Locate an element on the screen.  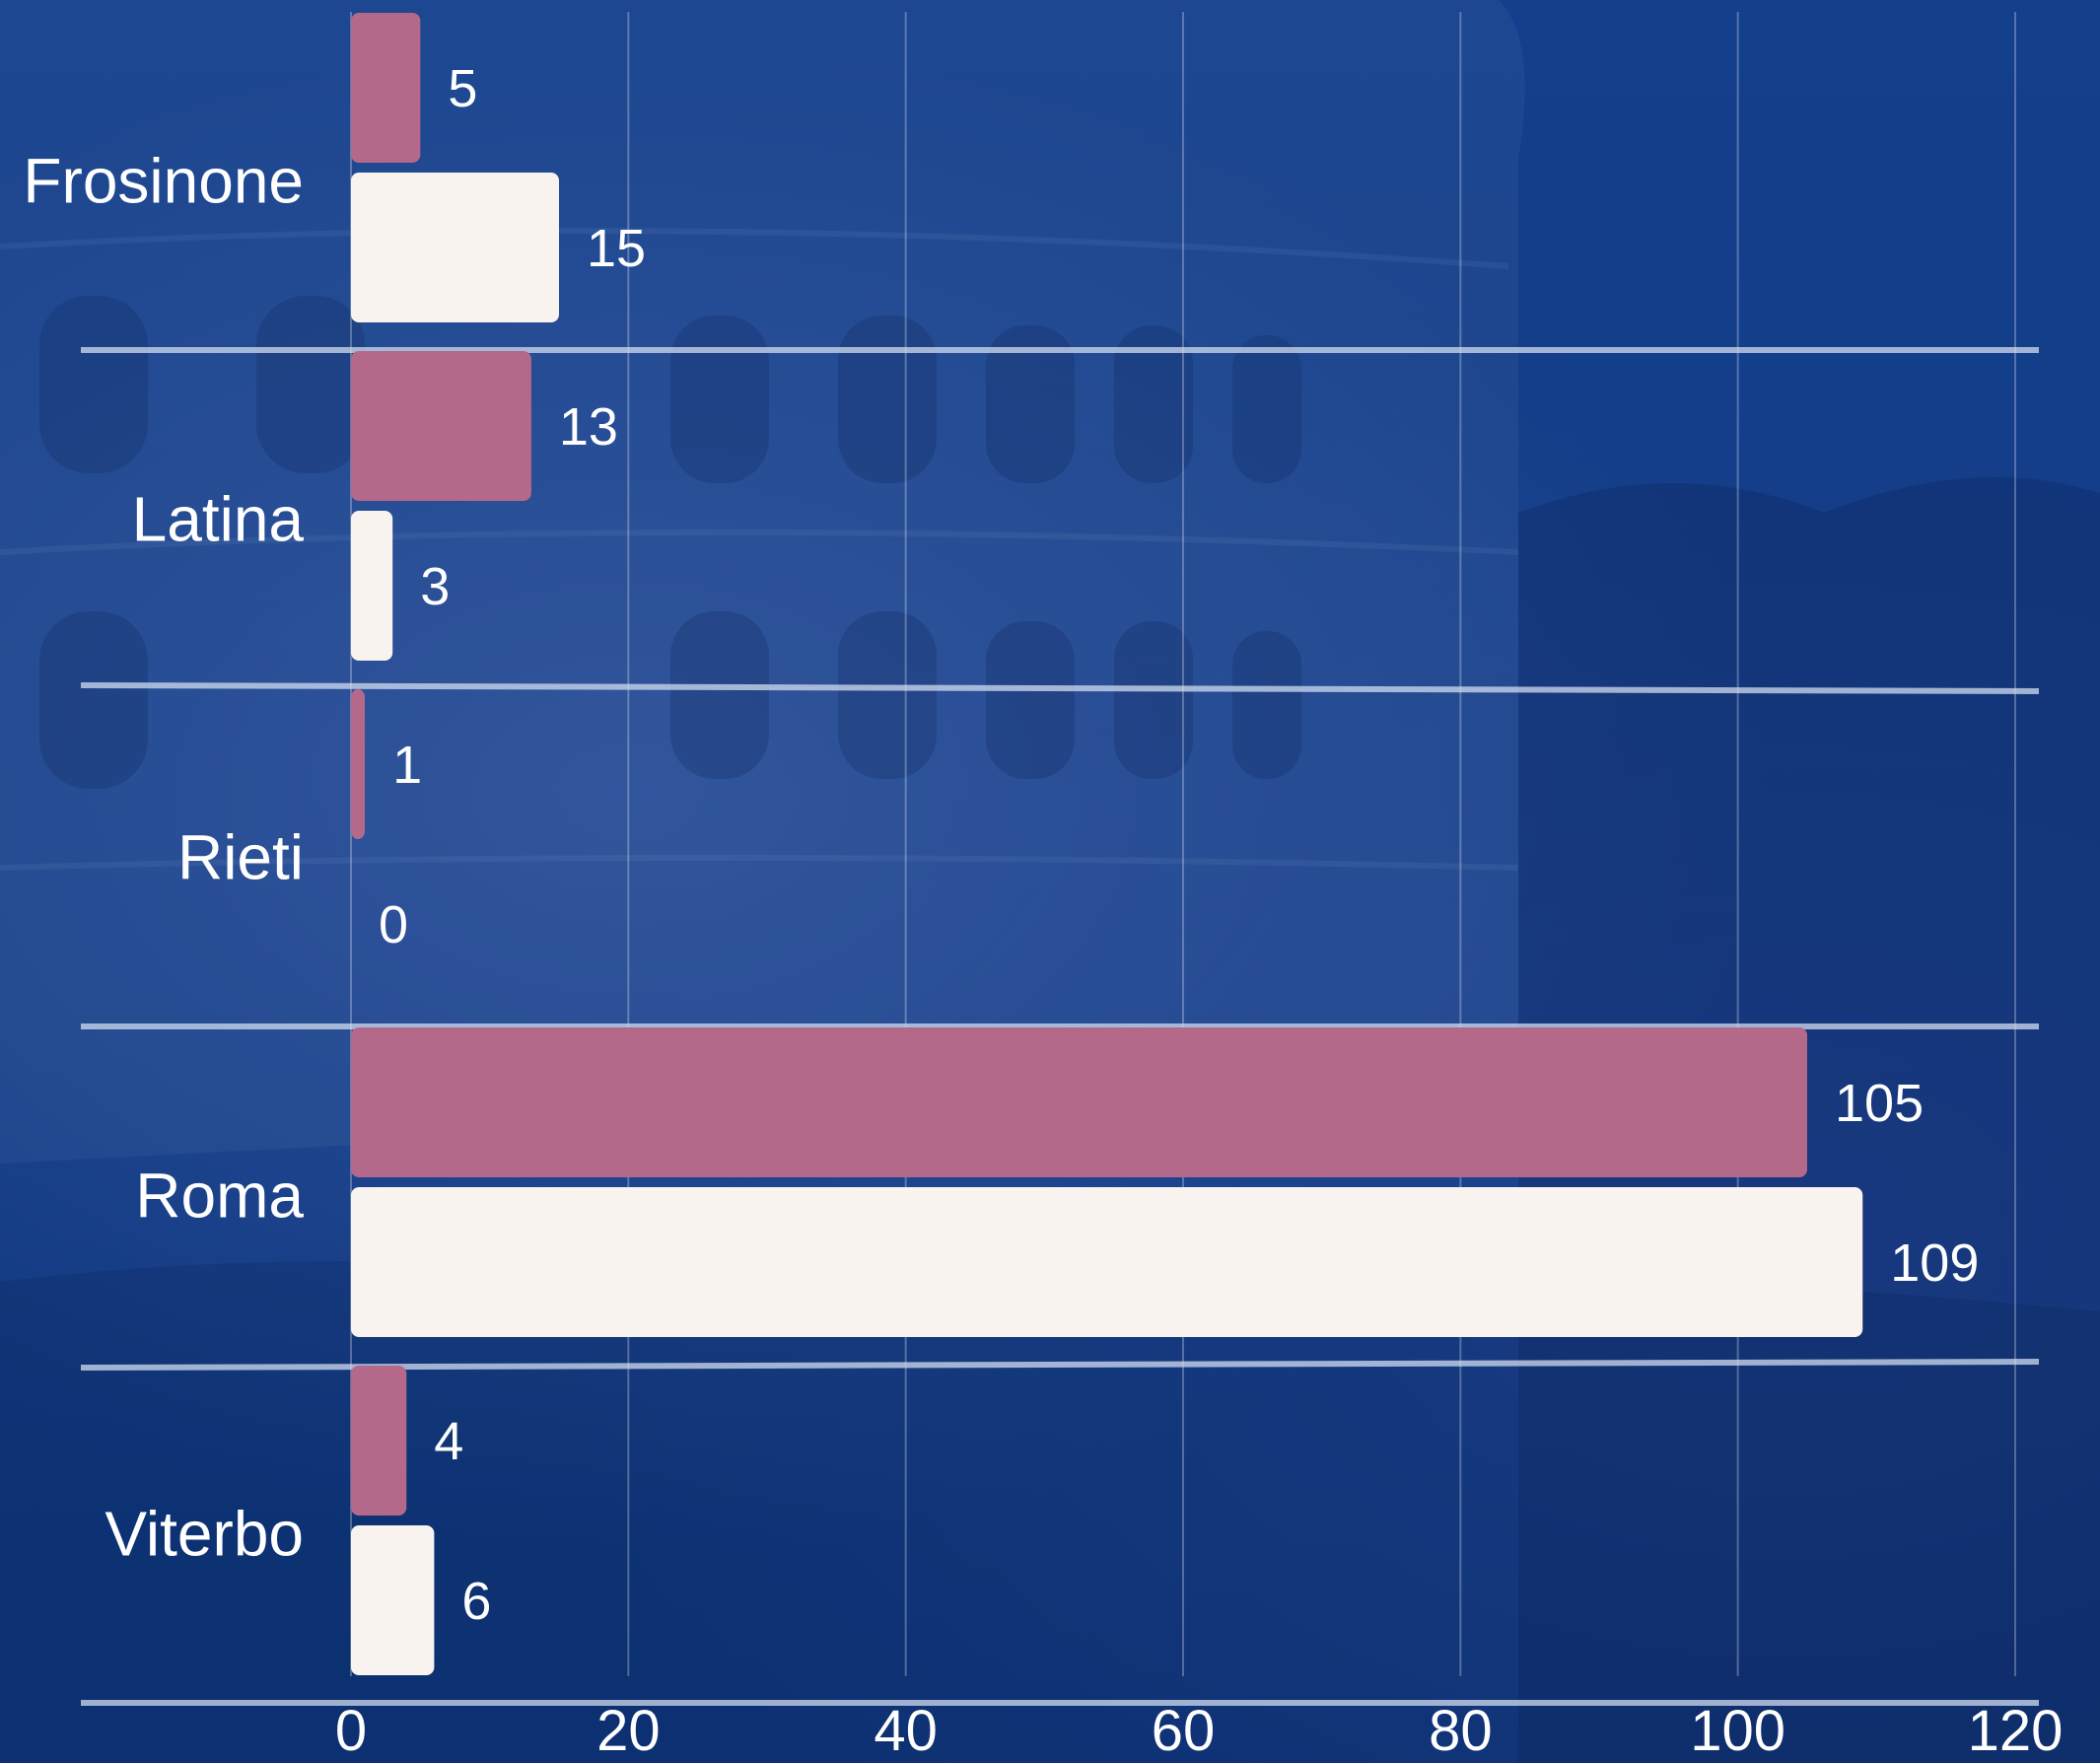
data-label-roma-series-1: 105 is located at coordinates (1879, 1103).